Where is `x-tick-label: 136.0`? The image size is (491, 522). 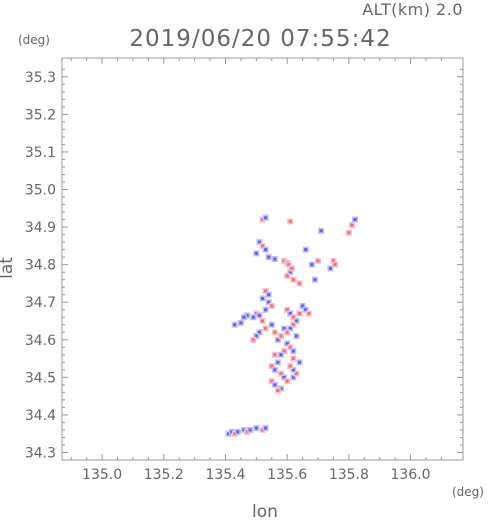
x-tick-label: 136.0 is located at coordinates (411, 475).